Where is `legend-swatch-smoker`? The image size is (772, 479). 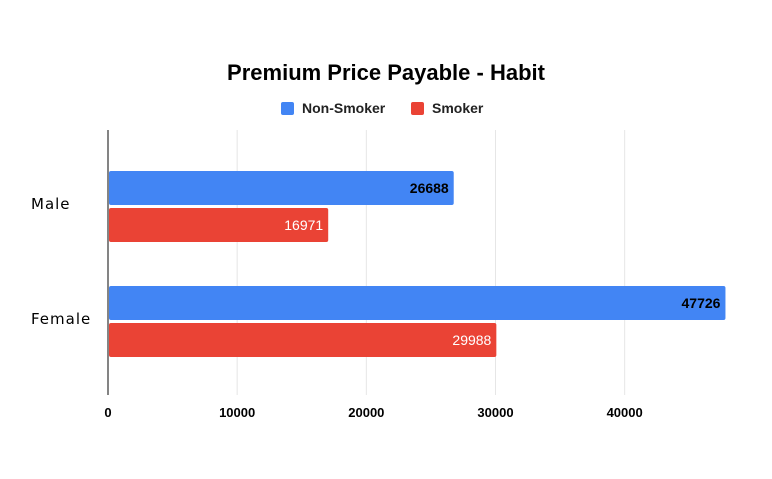 legend-swatch-smoker is located at coordinates (417, 108).